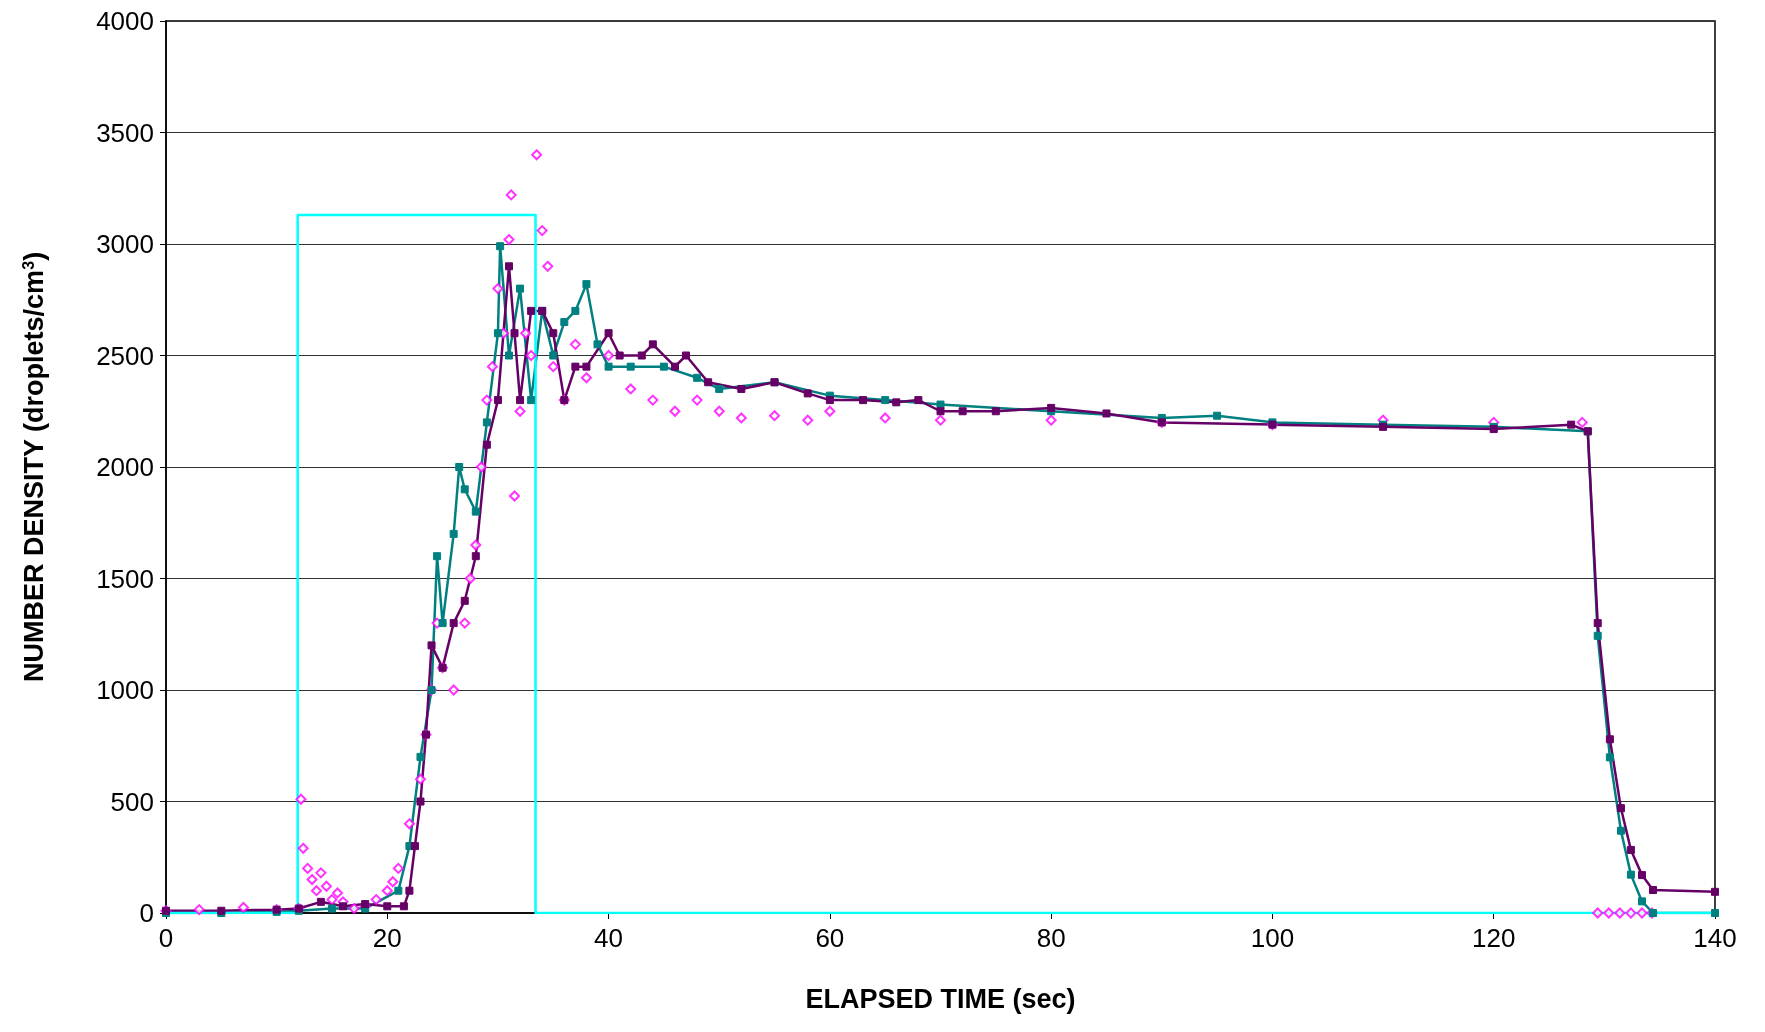 The width and height of the screenshot is (1765, 1032). Describe the element at coordinates (125, 21) in the screenshot. I see `y-tick-label: 4000` at that location.